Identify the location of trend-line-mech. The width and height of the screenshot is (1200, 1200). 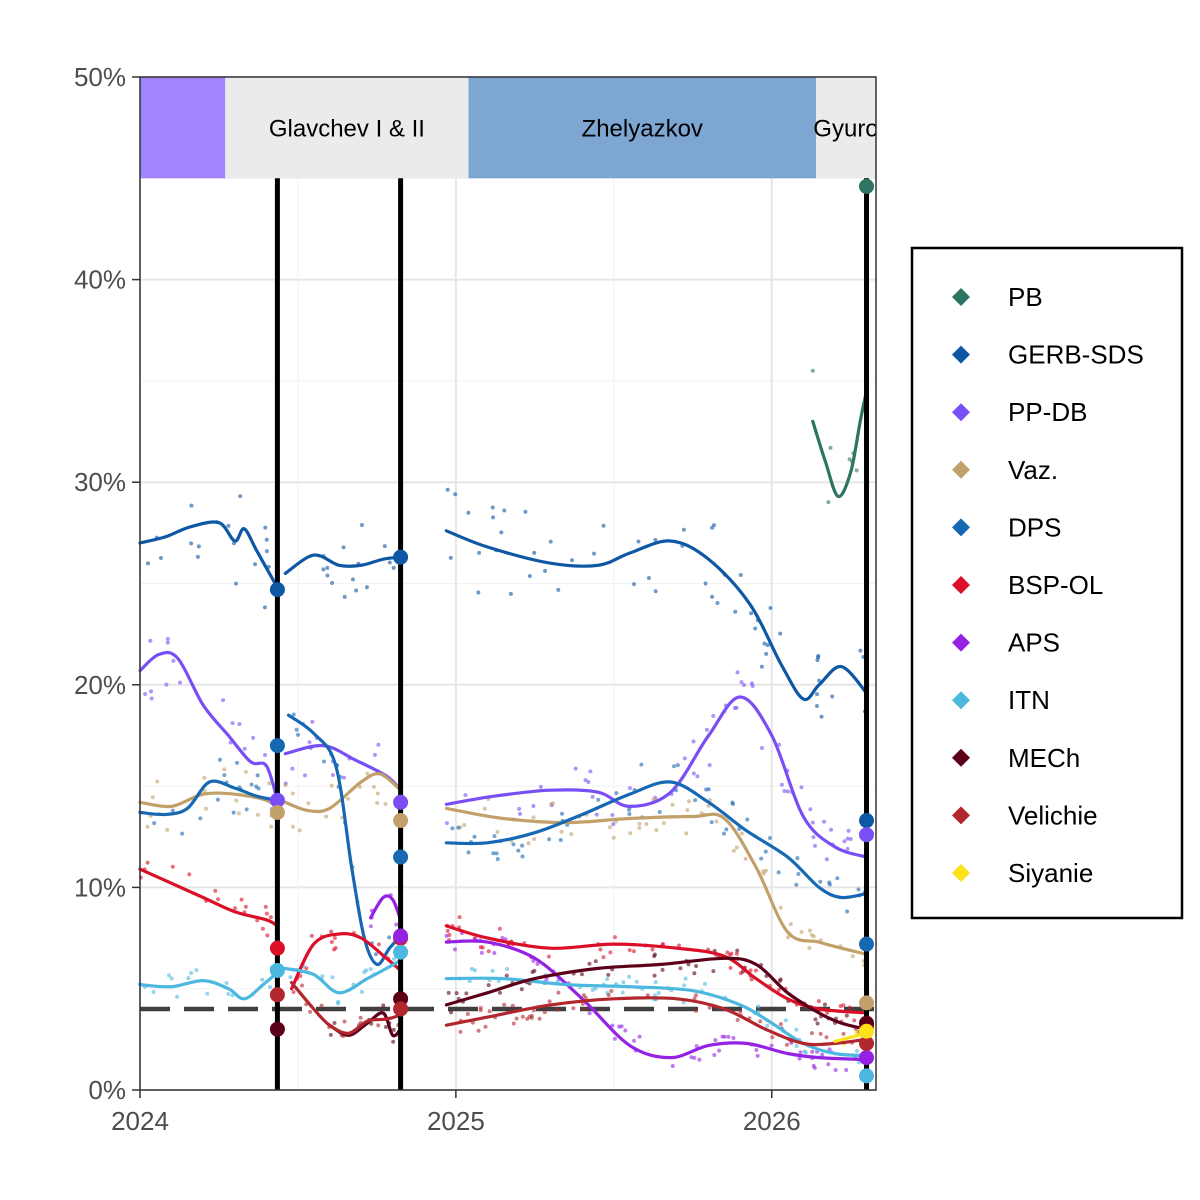
(365, 1024).